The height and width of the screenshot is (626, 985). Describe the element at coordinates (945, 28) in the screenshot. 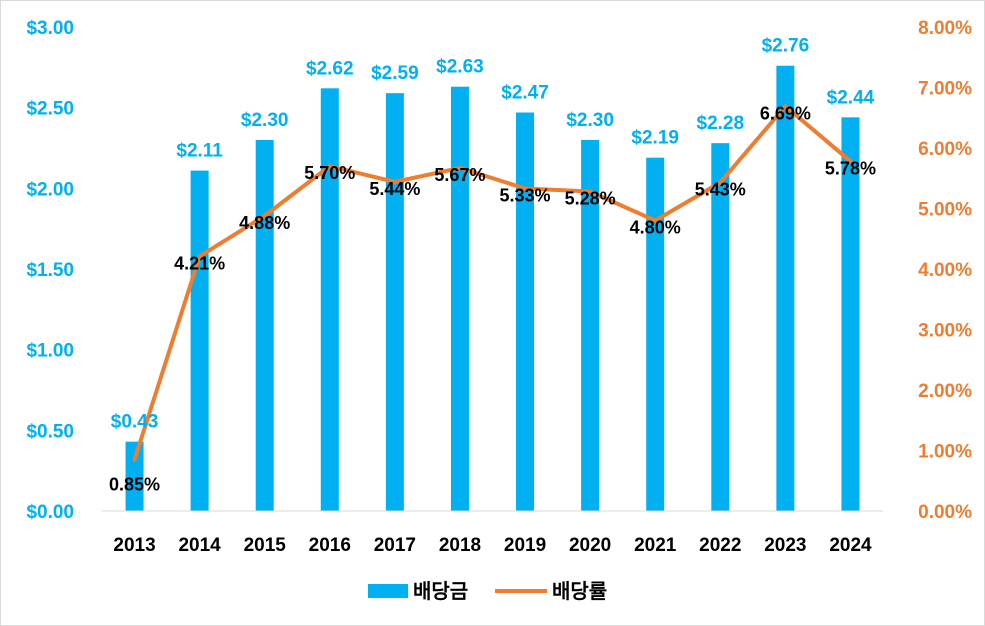

I see `right-tick-label: 8.00%` at that location.